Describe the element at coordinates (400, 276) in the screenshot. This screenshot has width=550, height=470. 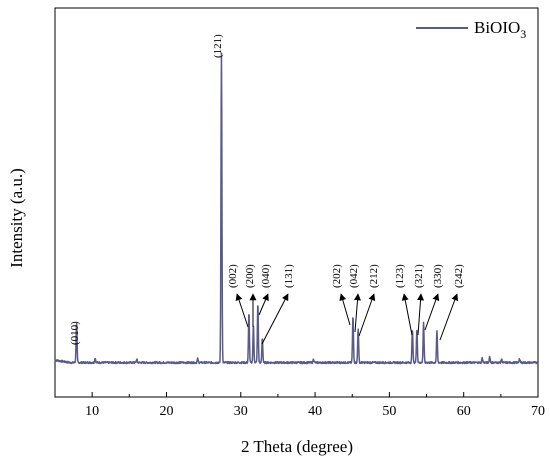
I see `peak-label: (123)` at that location.